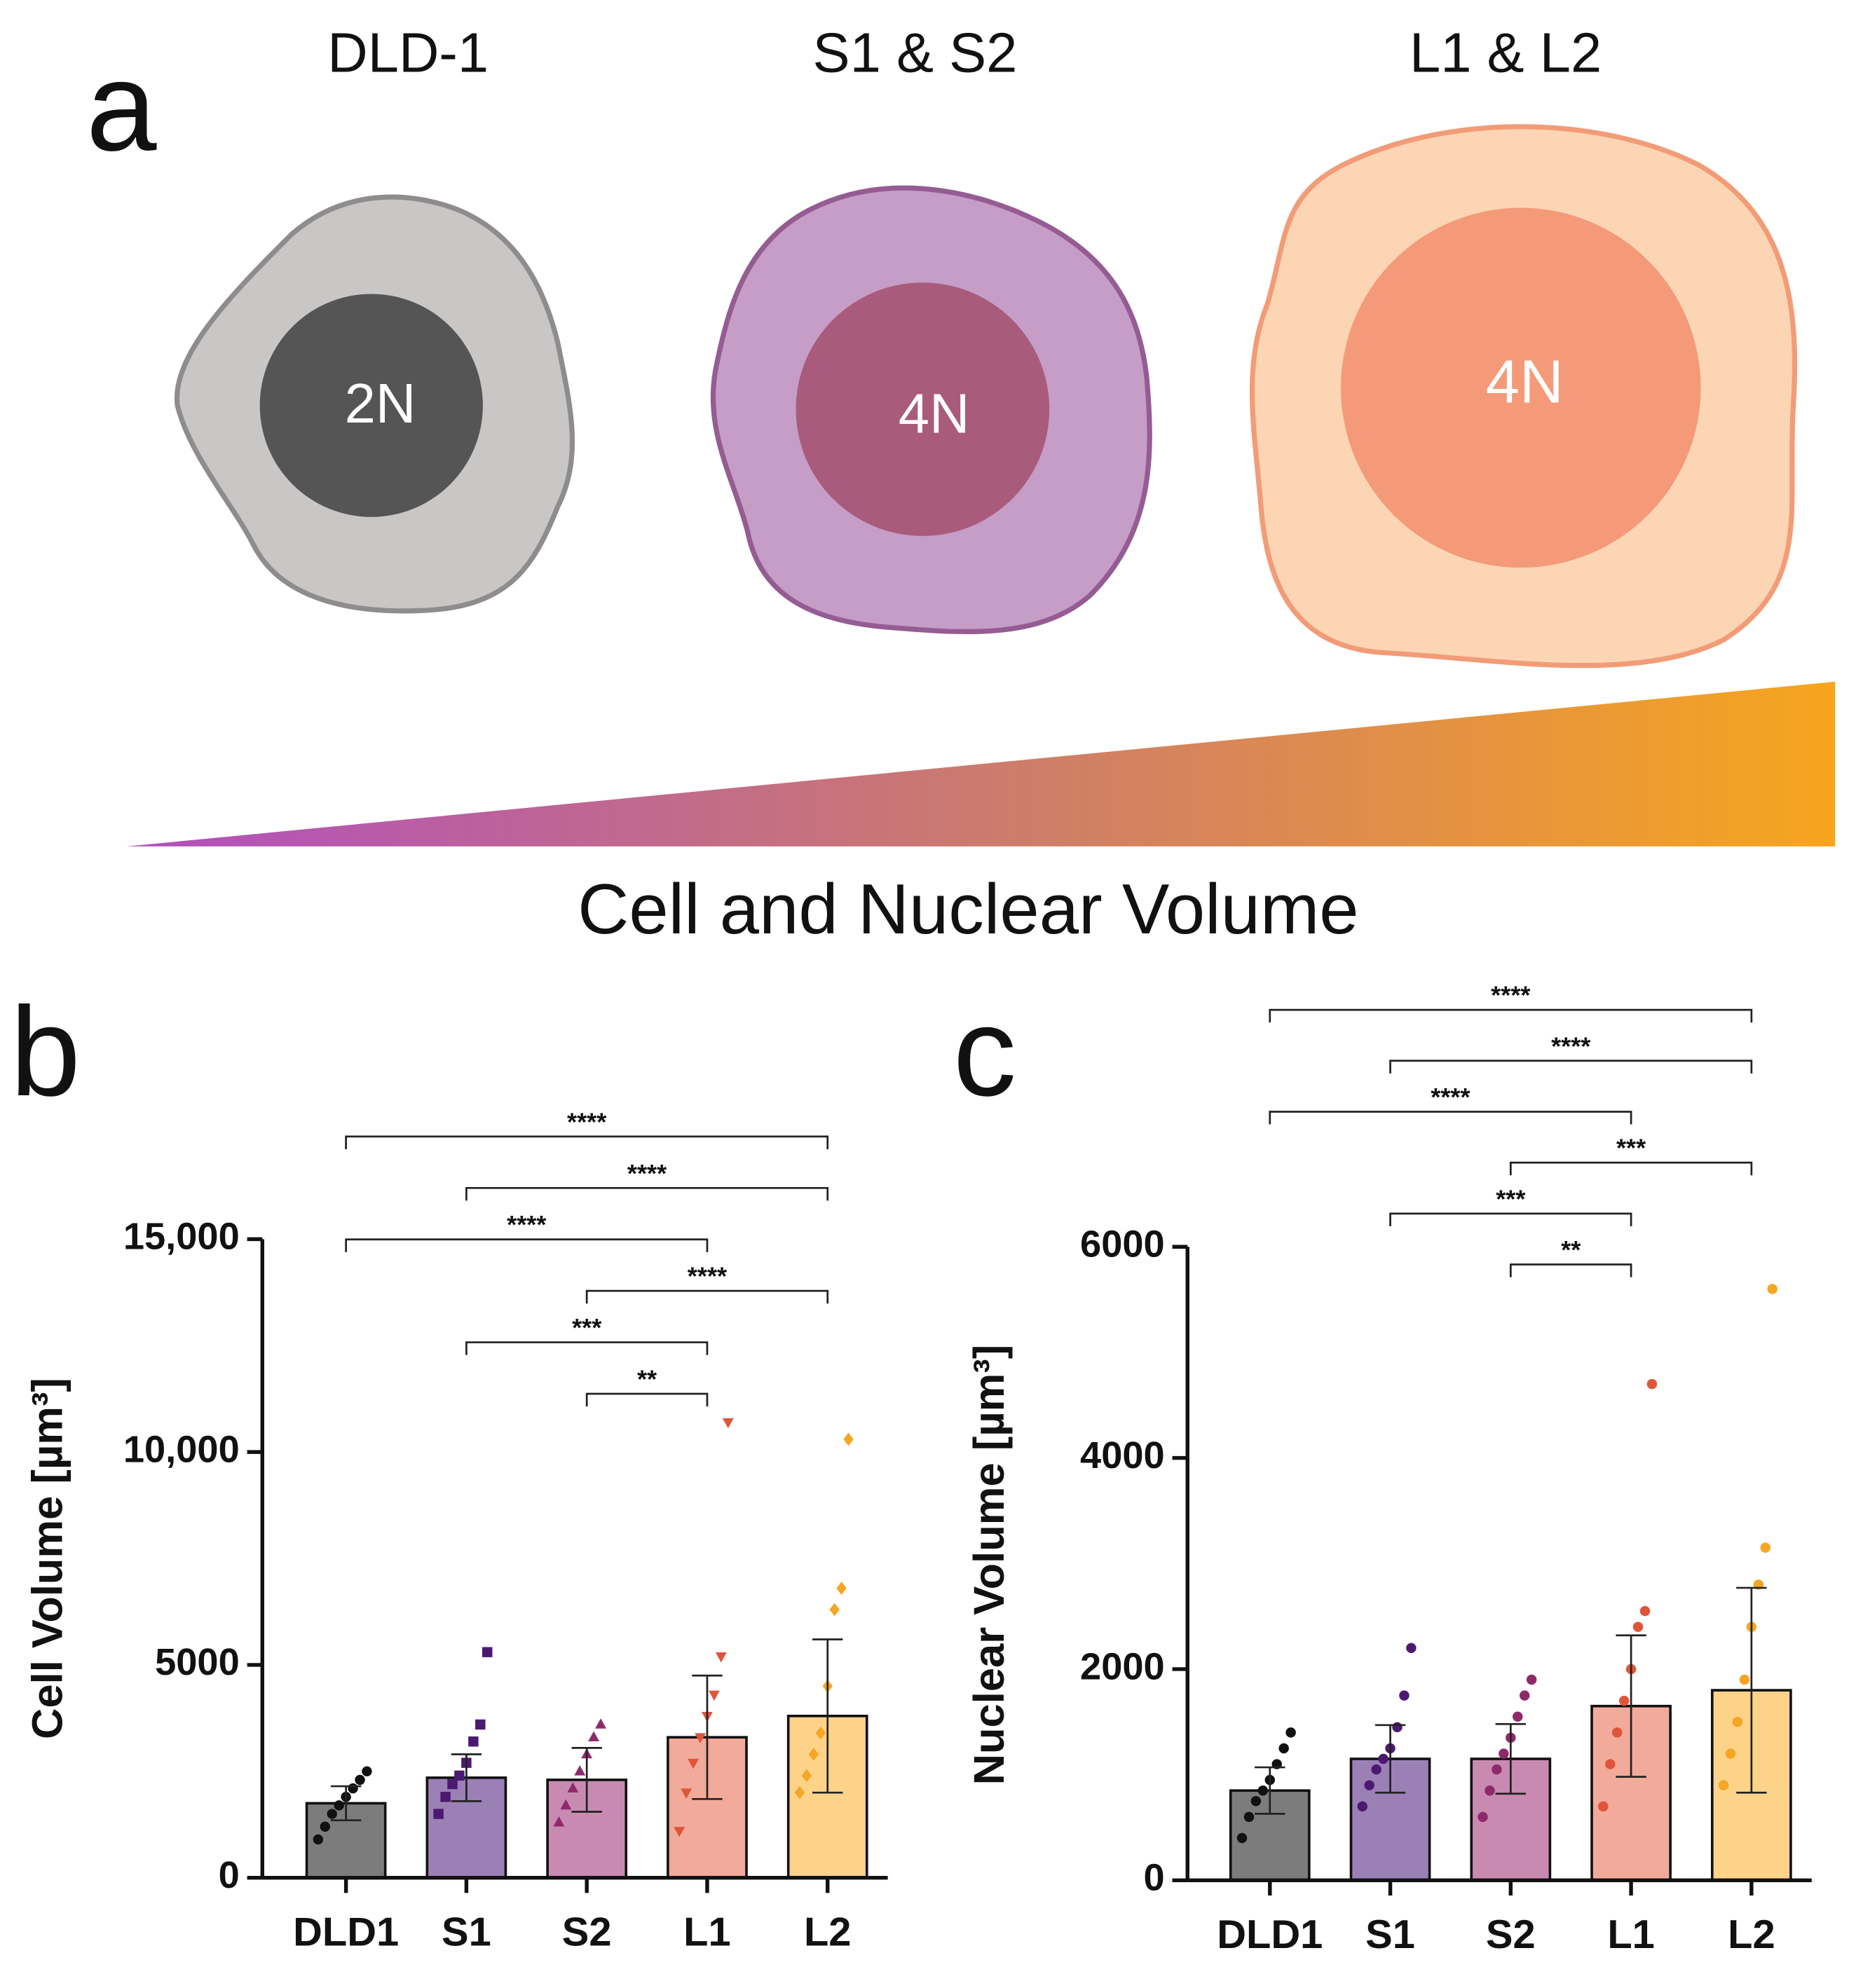 The height and width of the screenshot is (1988, 1863). What do you see at coordinates (48, 1558) in the screenshot?
I see `y-axis-label: Cell Volume [µm³]` at bounding box center [48, 1558].